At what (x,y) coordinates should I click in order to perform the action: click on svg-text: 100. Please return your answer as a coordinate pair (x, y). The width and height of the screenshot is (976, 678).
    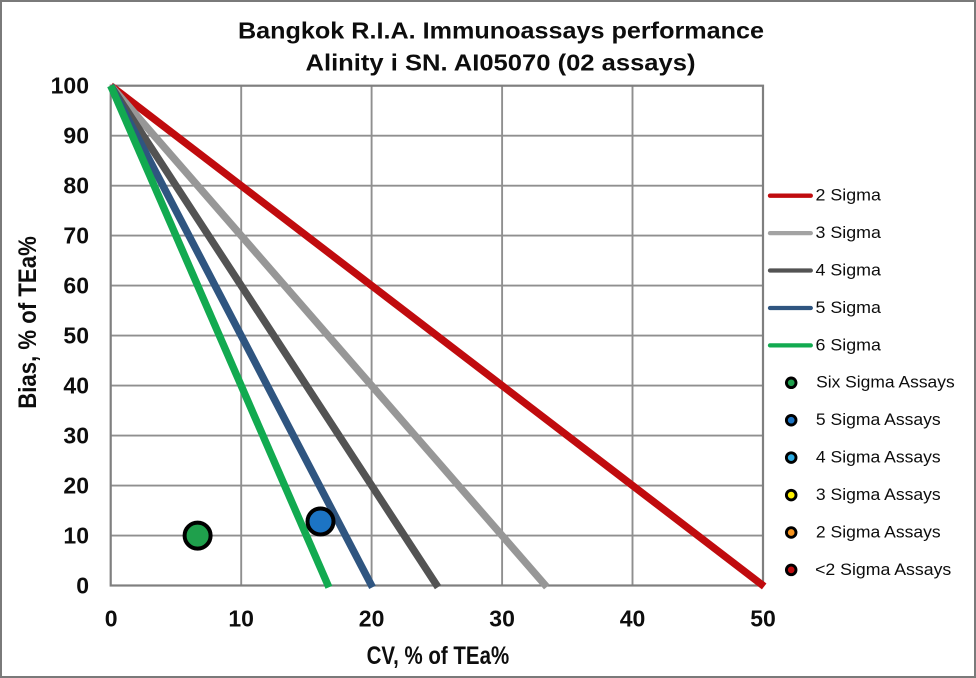
    Looking at the image, I should click on (70, 86).